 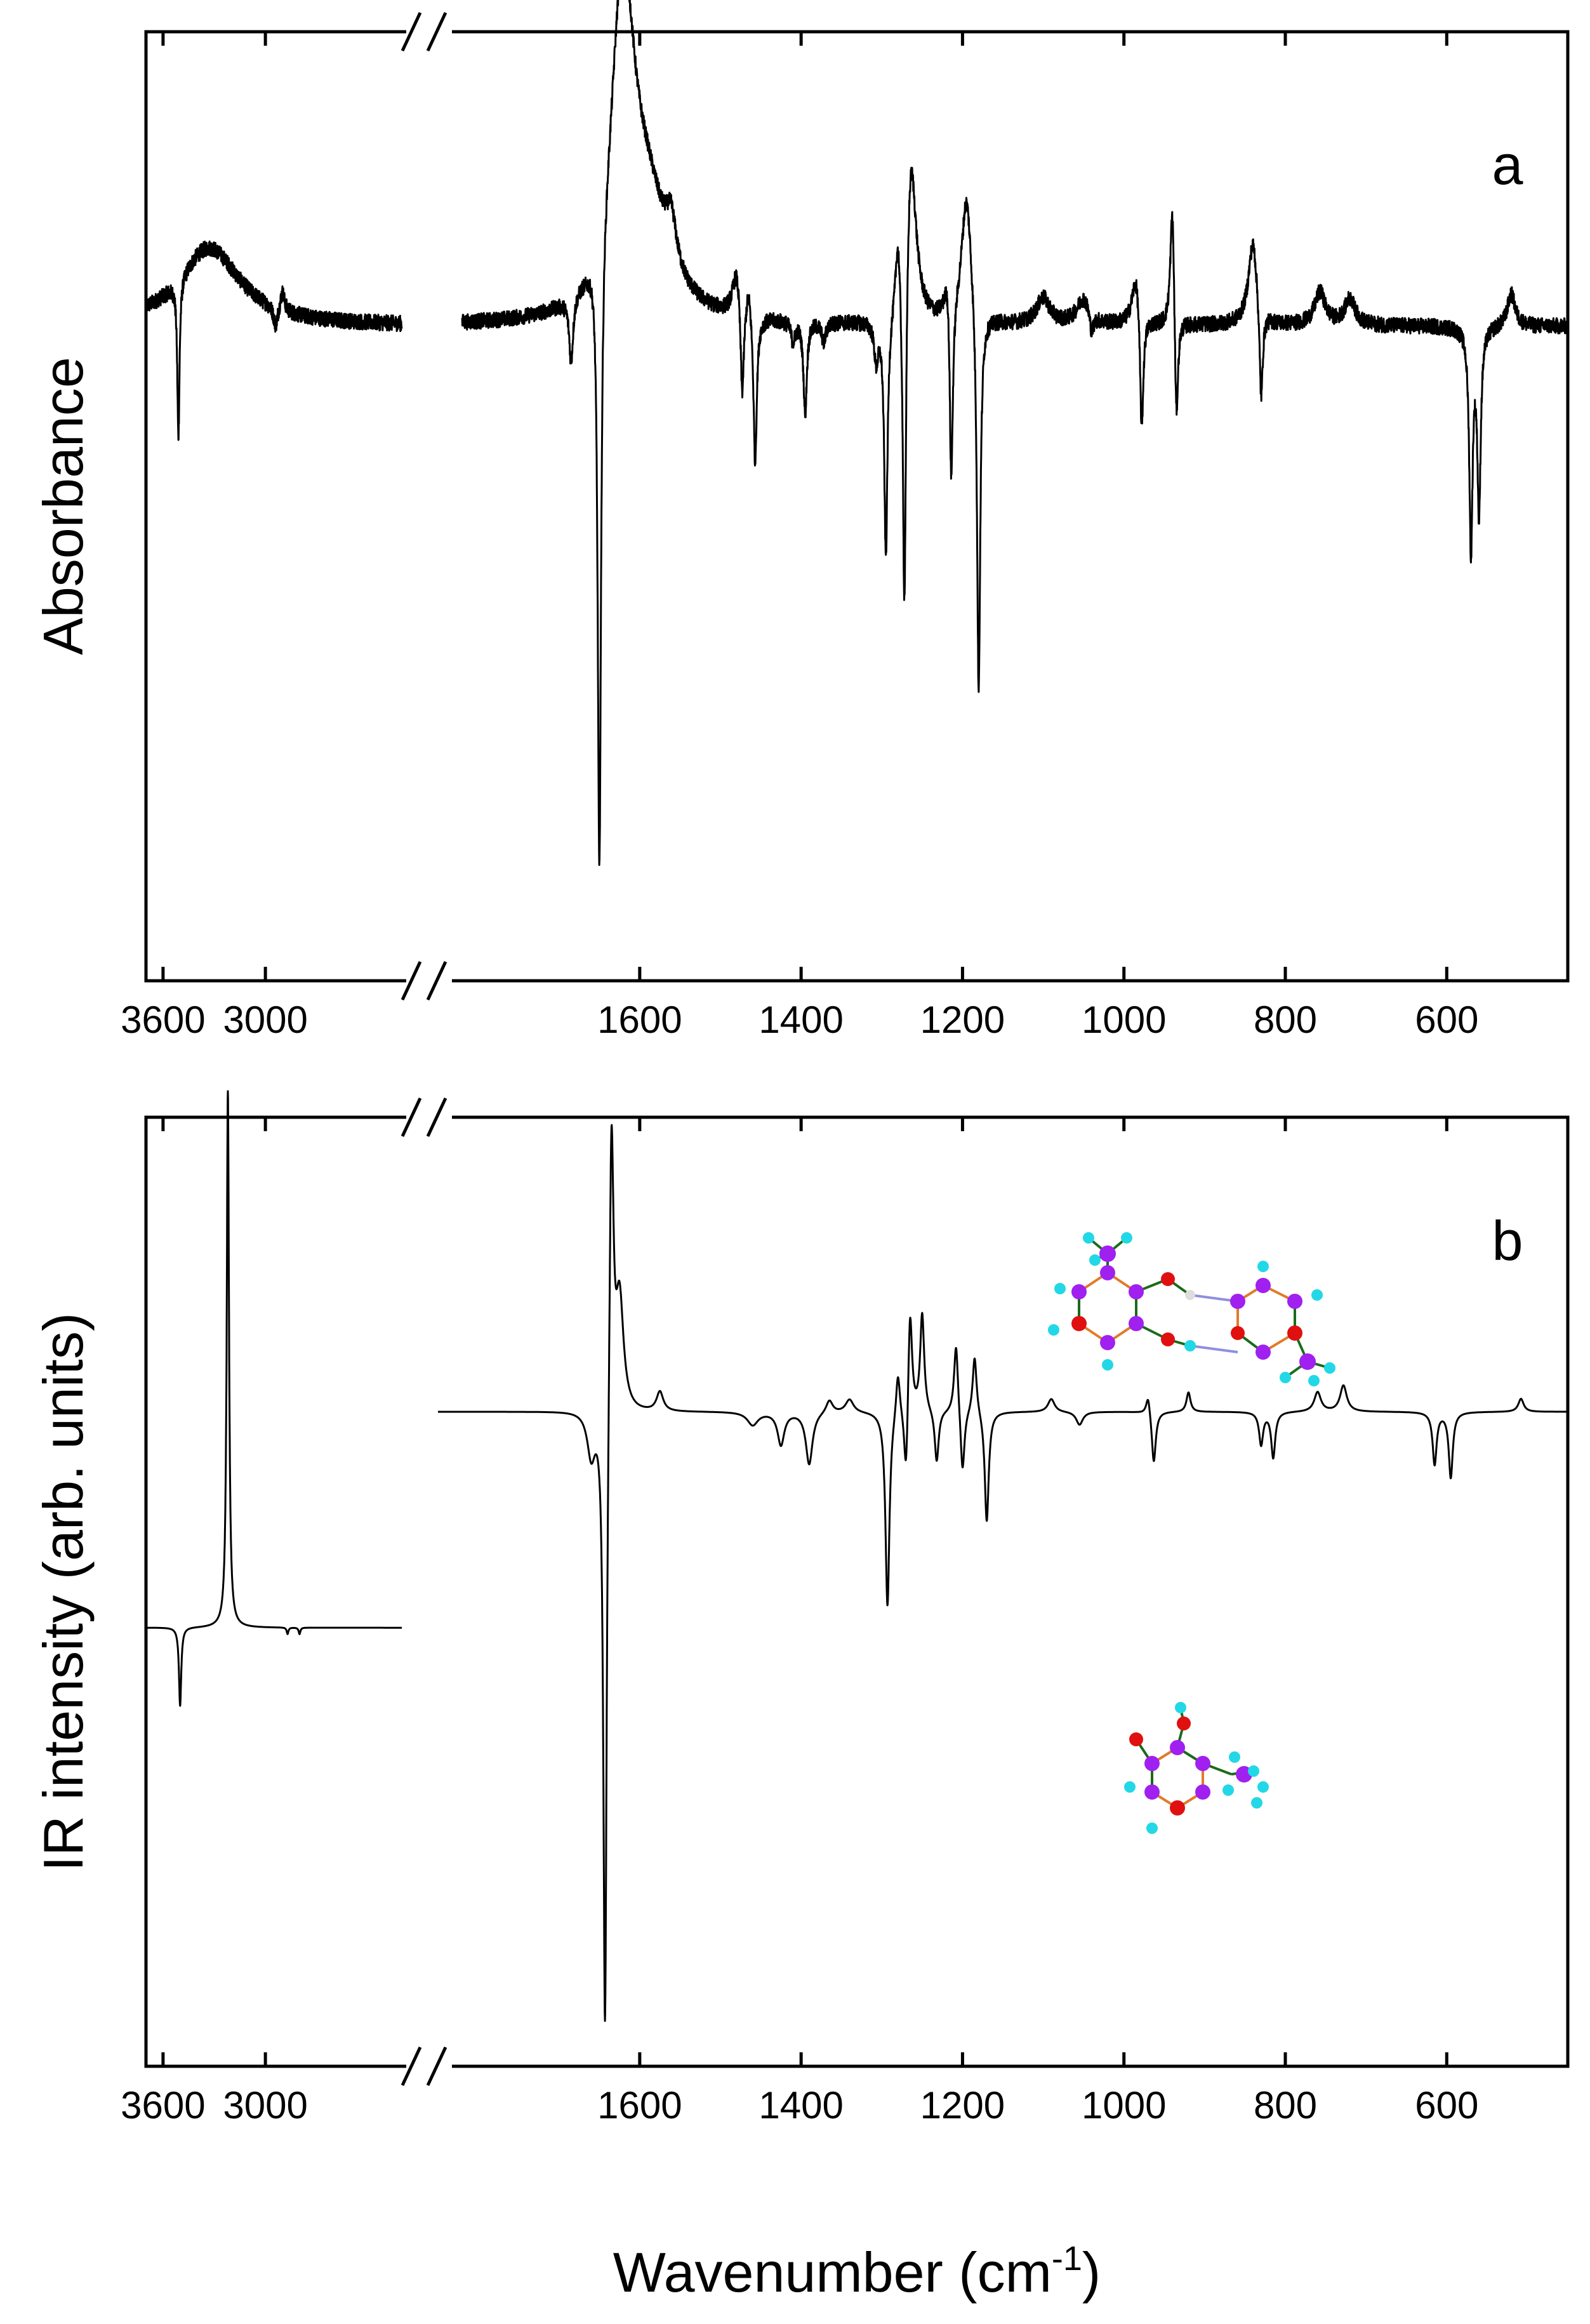 I want to click on panel-a-y-axis-title: Absorbance, so click(x=63, y=506).